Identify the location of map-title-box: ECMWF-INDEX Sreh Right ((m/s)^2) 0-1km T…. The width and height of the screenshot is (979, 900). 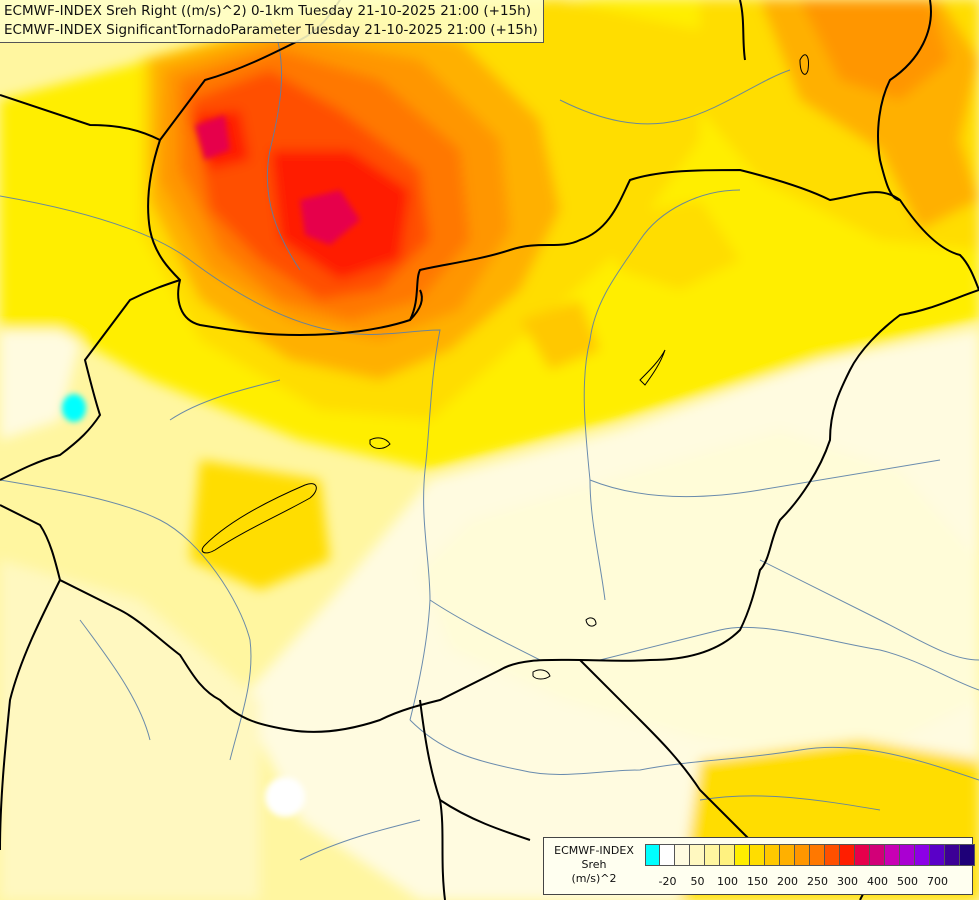
(272, 21).